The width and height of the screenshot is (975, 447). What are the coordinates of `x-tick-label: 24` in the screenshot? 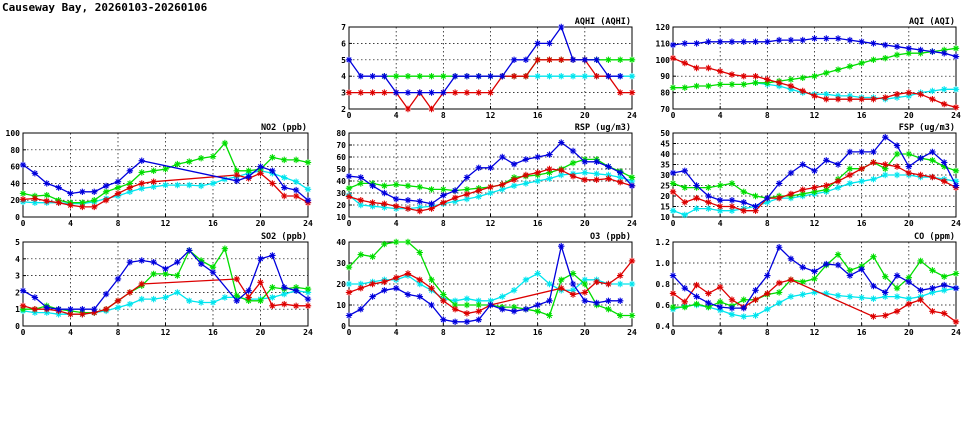 It's located at (956, 223).